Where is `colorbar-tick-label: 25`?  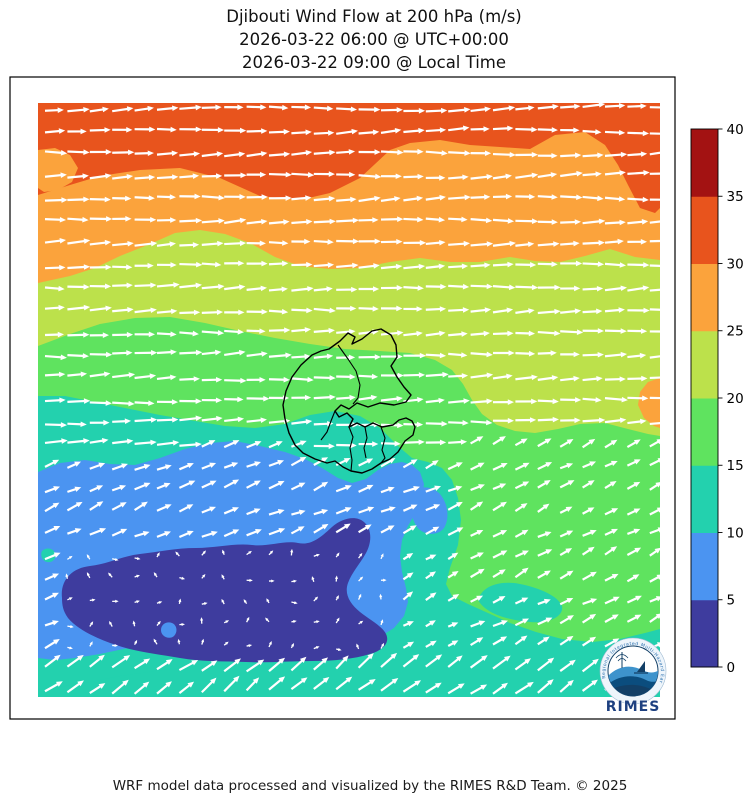 colorbar-tick-label: 25 is located at coordinates (735, 332).